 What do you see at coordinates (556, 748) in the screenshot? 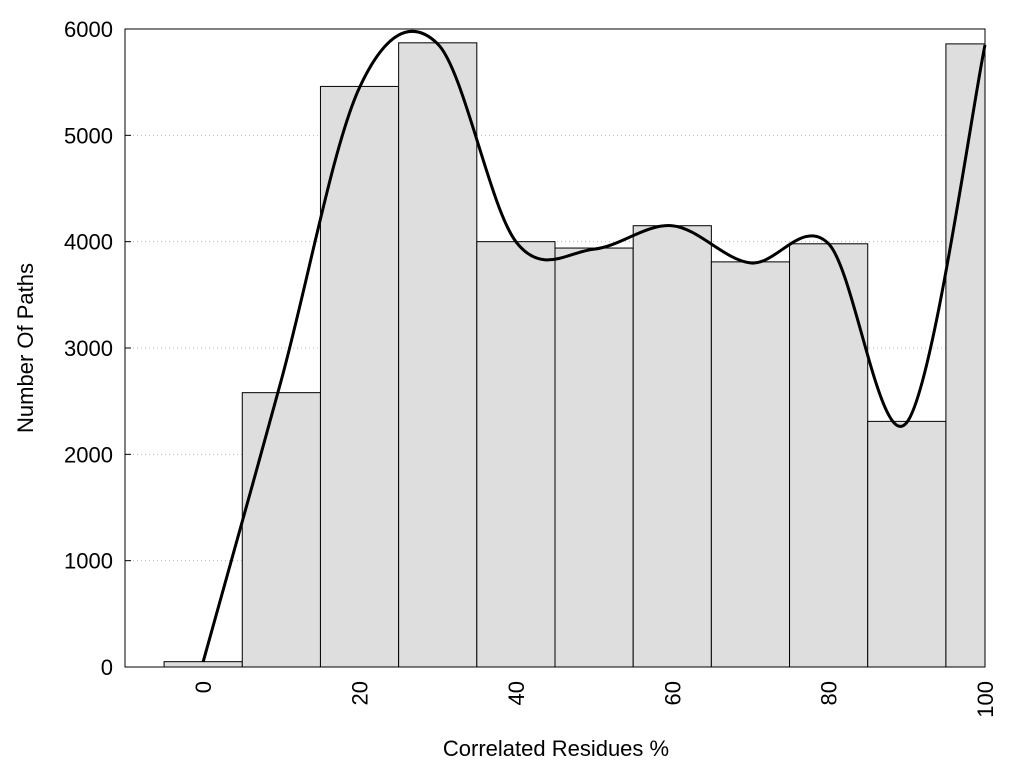
I see `x-axis-title: Correlated Residues %` at bounding box center [556, 748].